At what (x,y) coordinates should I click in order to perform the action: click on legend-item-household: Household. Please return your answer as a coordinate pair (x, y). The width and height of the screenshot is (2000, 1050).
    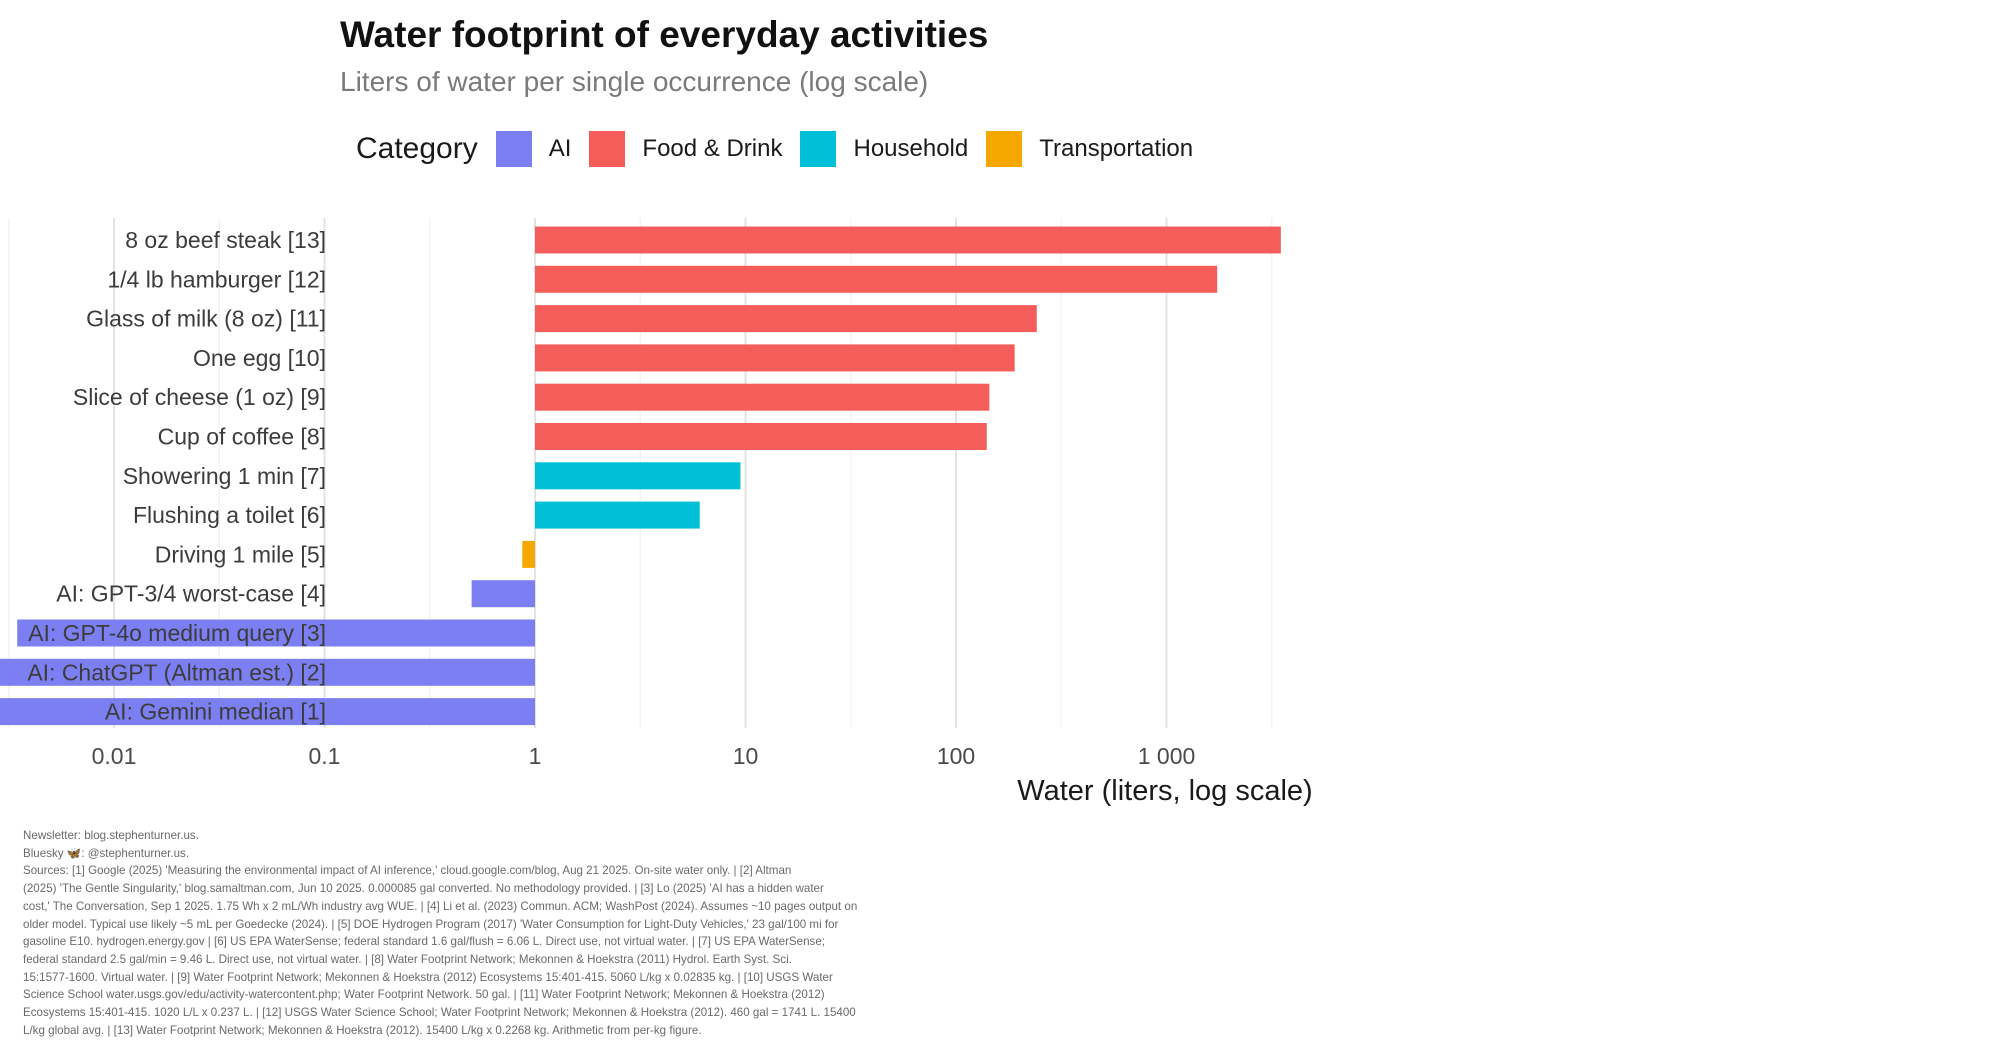
    Looking at the image, I should click on (884, 149).